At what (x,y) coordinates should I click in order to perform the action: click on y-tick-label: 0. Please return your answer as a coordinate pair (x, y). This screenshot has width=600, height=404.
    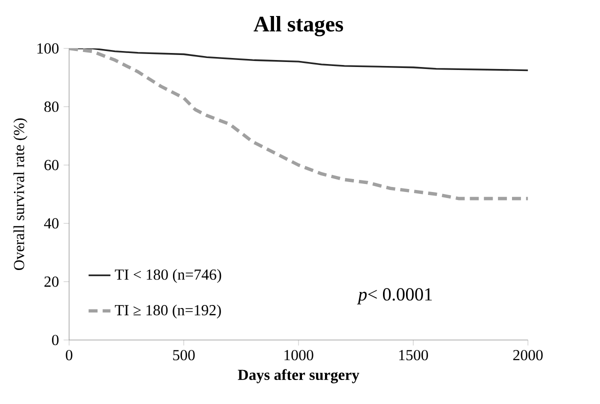
    Looking at the image, I should click on (55, 340).